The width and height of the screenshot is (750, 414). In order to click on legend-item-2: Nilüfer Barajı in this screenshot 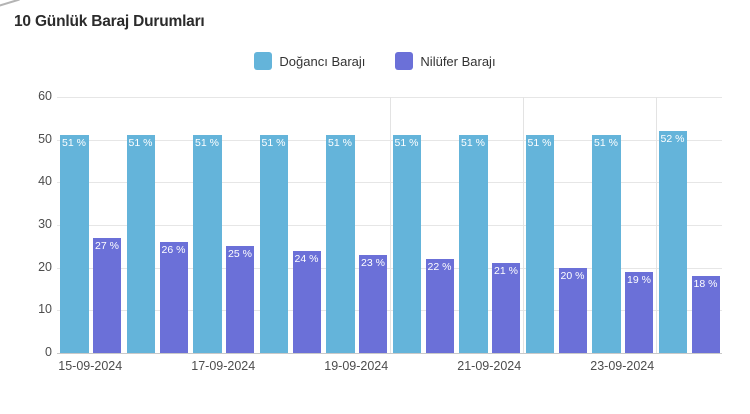, I will do `click(445, 61)`.